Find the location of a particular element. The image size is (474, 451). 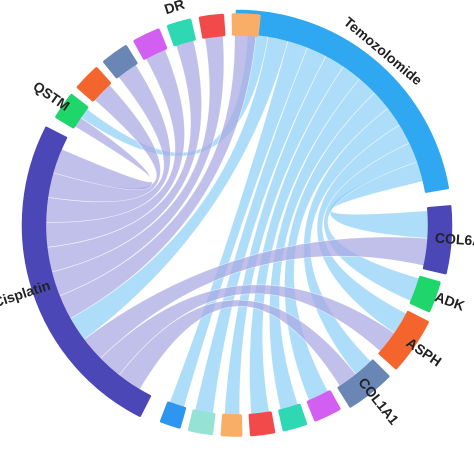

label-col6a2: COL6A2 is located at coordinates (454, 240).